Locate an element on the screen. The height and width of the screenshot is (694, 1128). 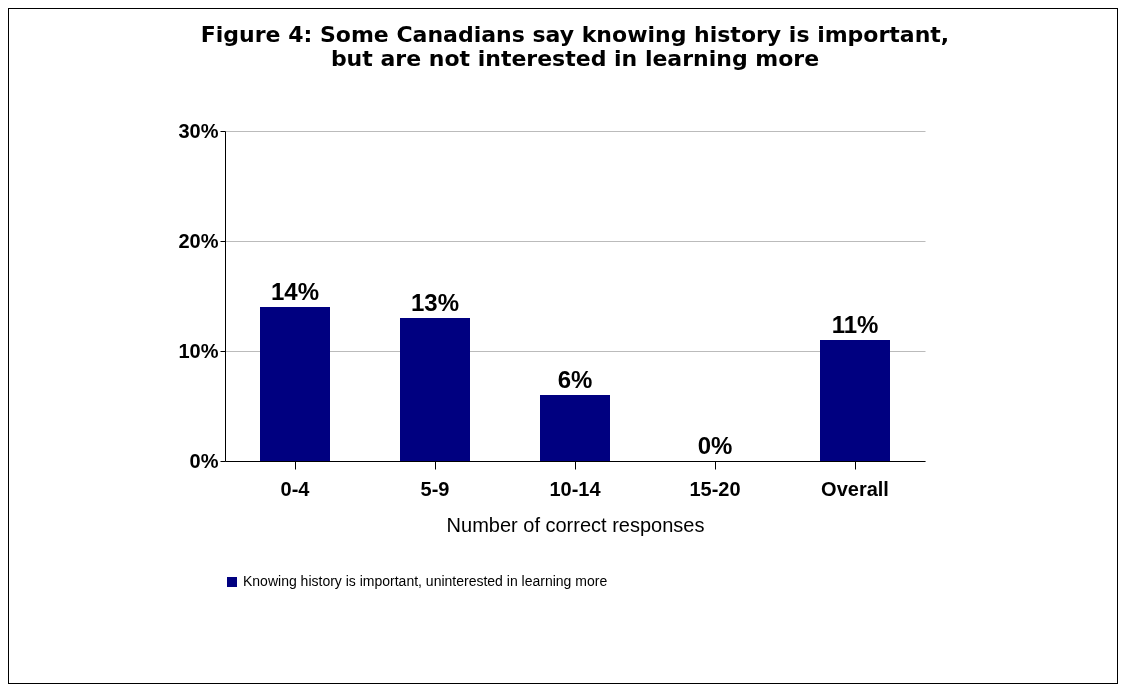
y-tick-label: 10% is located at coordinates (198, 350).